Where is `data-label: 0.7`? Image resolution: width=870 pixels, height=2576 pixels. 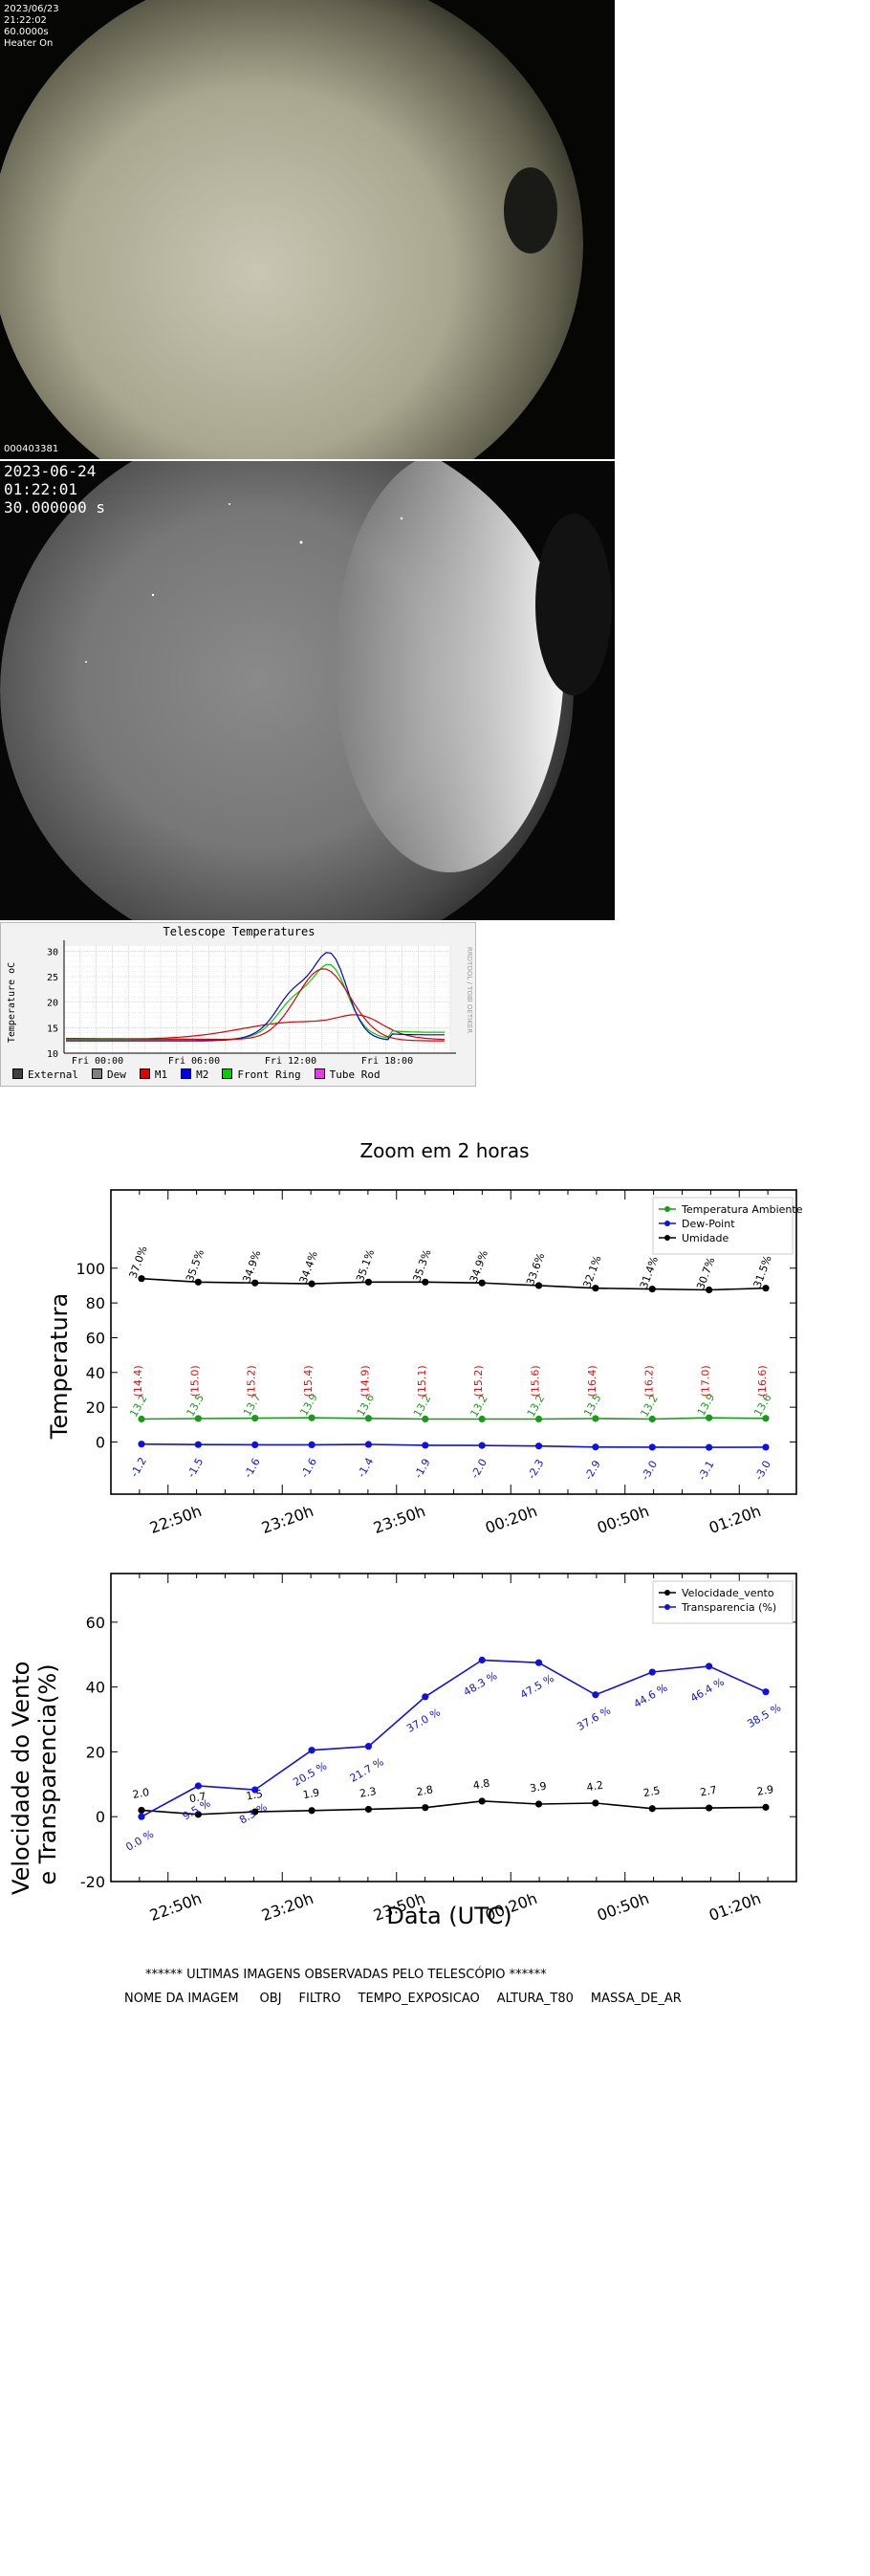
data-label: 0.7 is located at coordinates (197, 1798).